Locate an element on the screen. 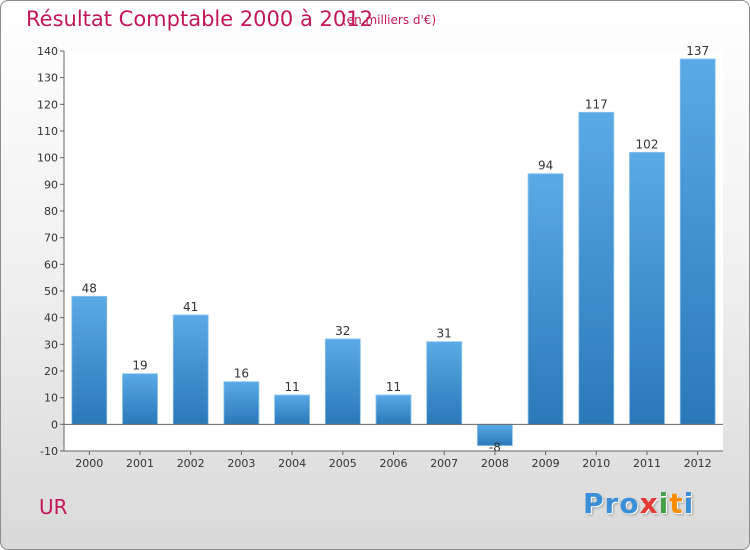 The height and width of the screenshot is (550, 750). bar-value-label: 102 is located at coordinates (647, 144).